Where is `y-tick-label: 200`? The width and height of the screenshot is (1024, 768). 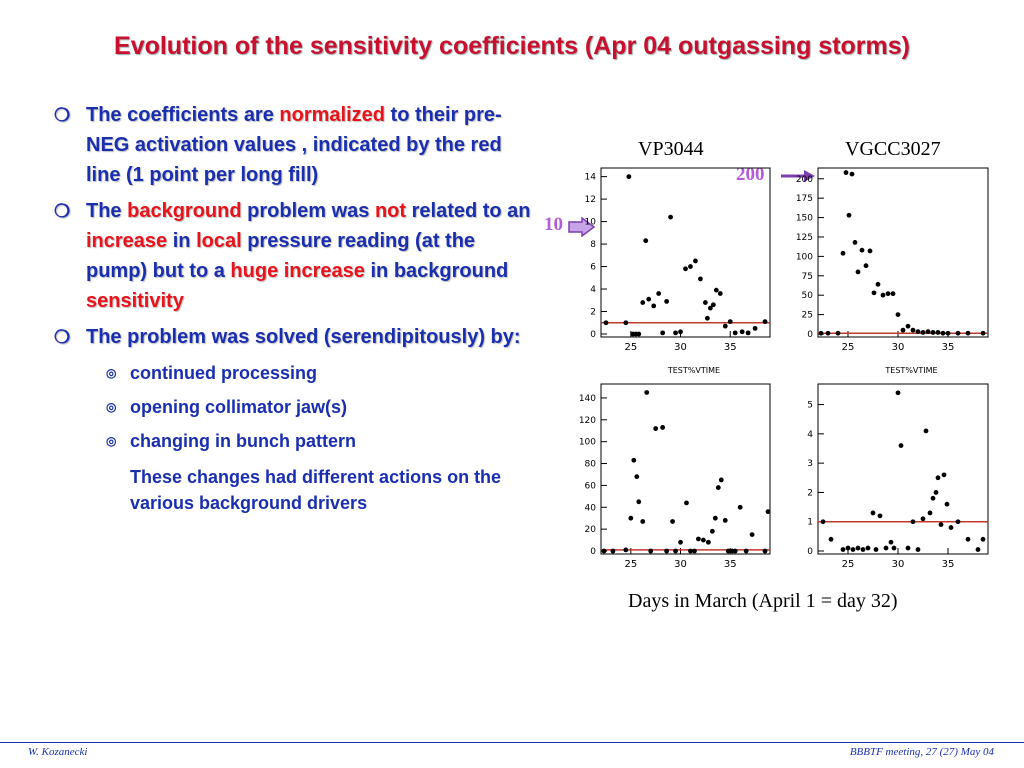 y-tick-label: 200 is located at coordinates (804, 180).